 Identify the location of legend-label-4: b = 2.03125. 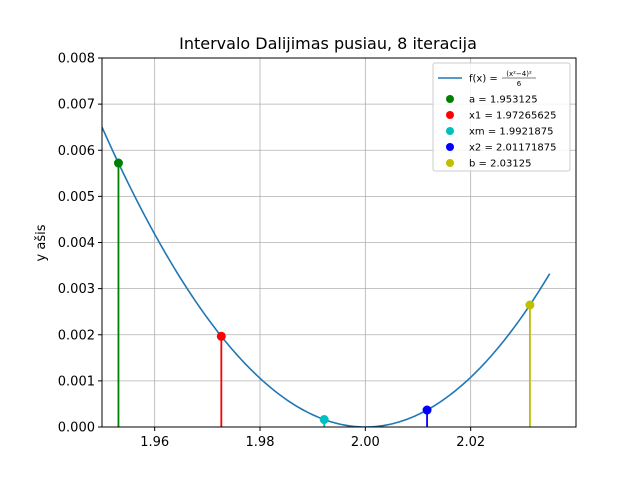
(500, 164).